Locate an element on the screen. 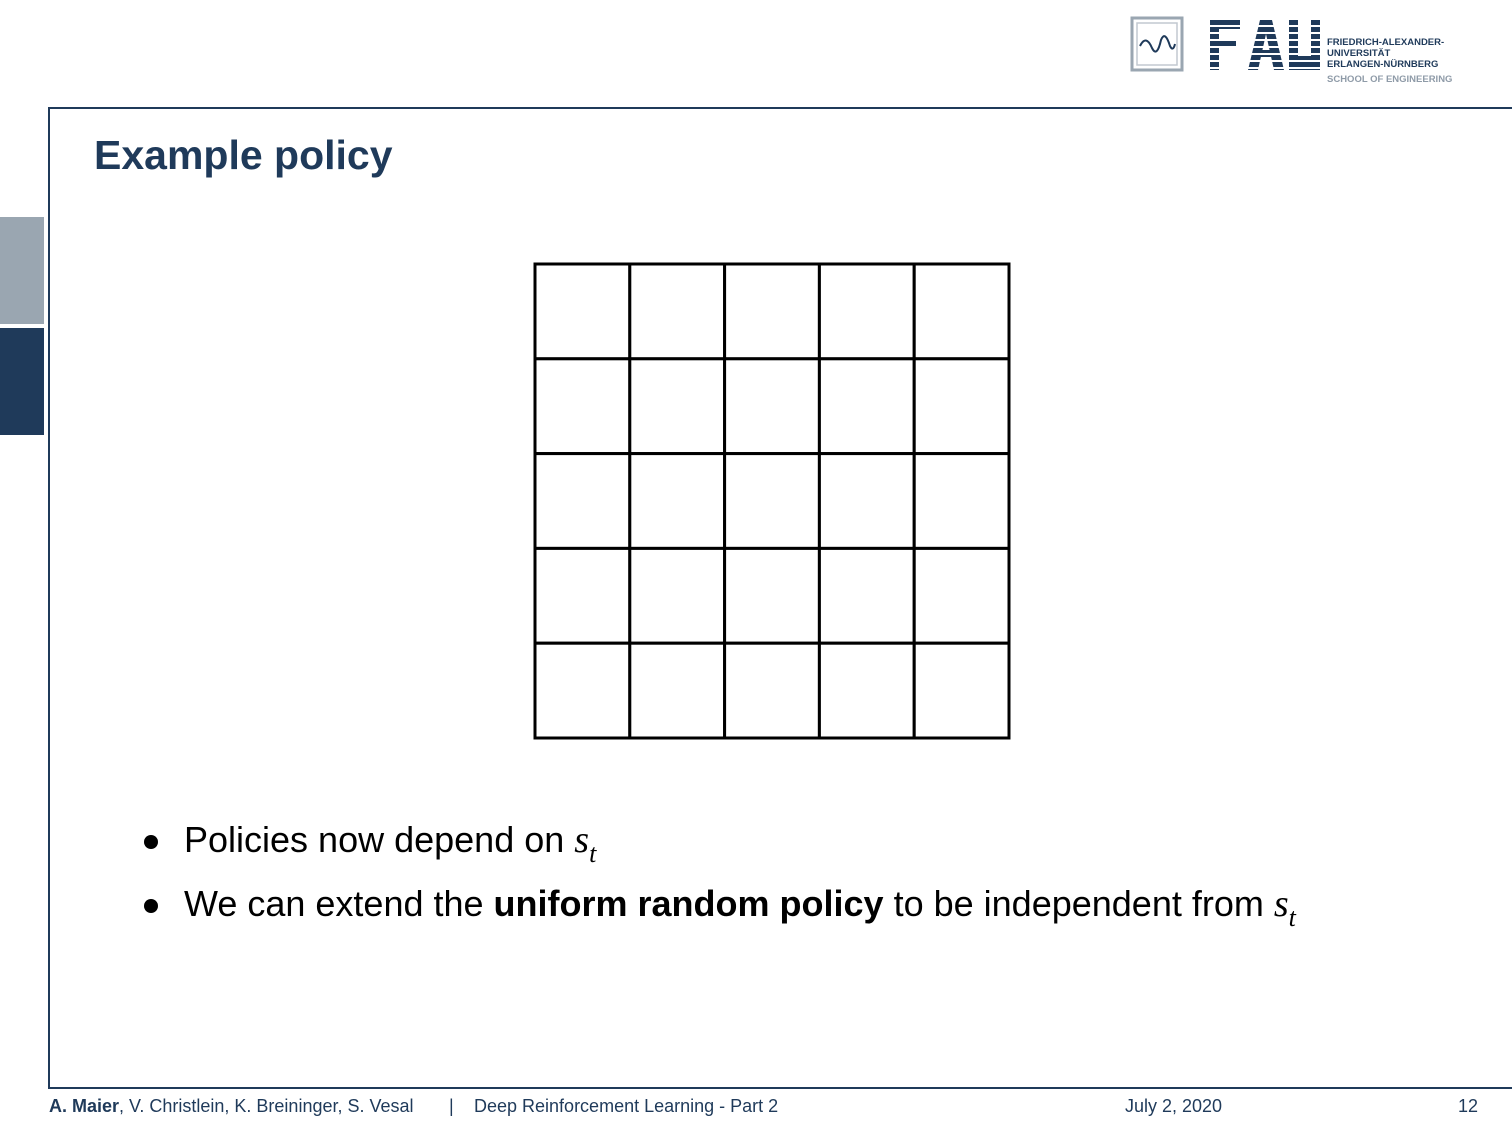 The height and width of the screenshot is (1134, 1512). grid-cell-r3-c0 is located at coordinates (582, 595).